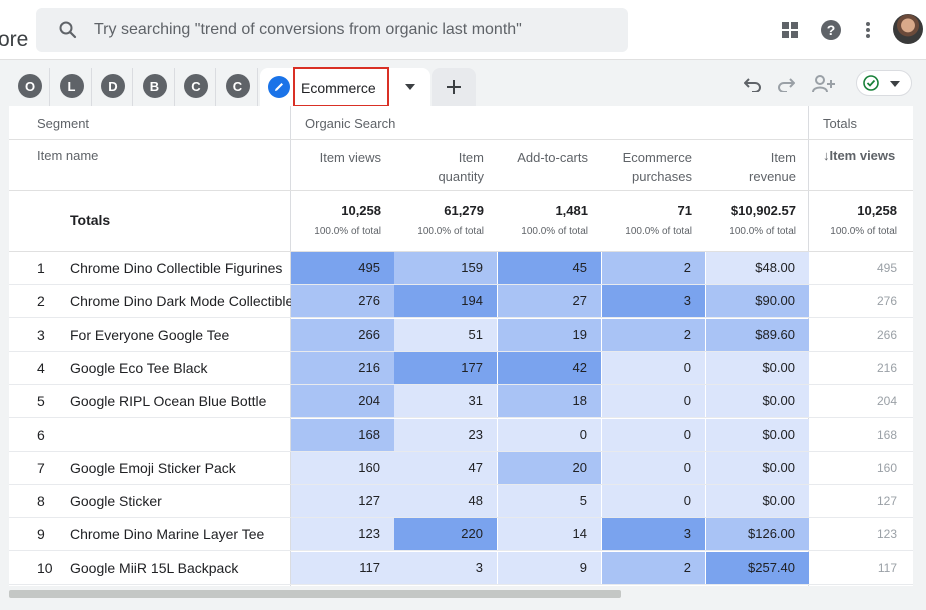 The image size is (926, 610). I want to click on redo-icon, so click(786, 84).